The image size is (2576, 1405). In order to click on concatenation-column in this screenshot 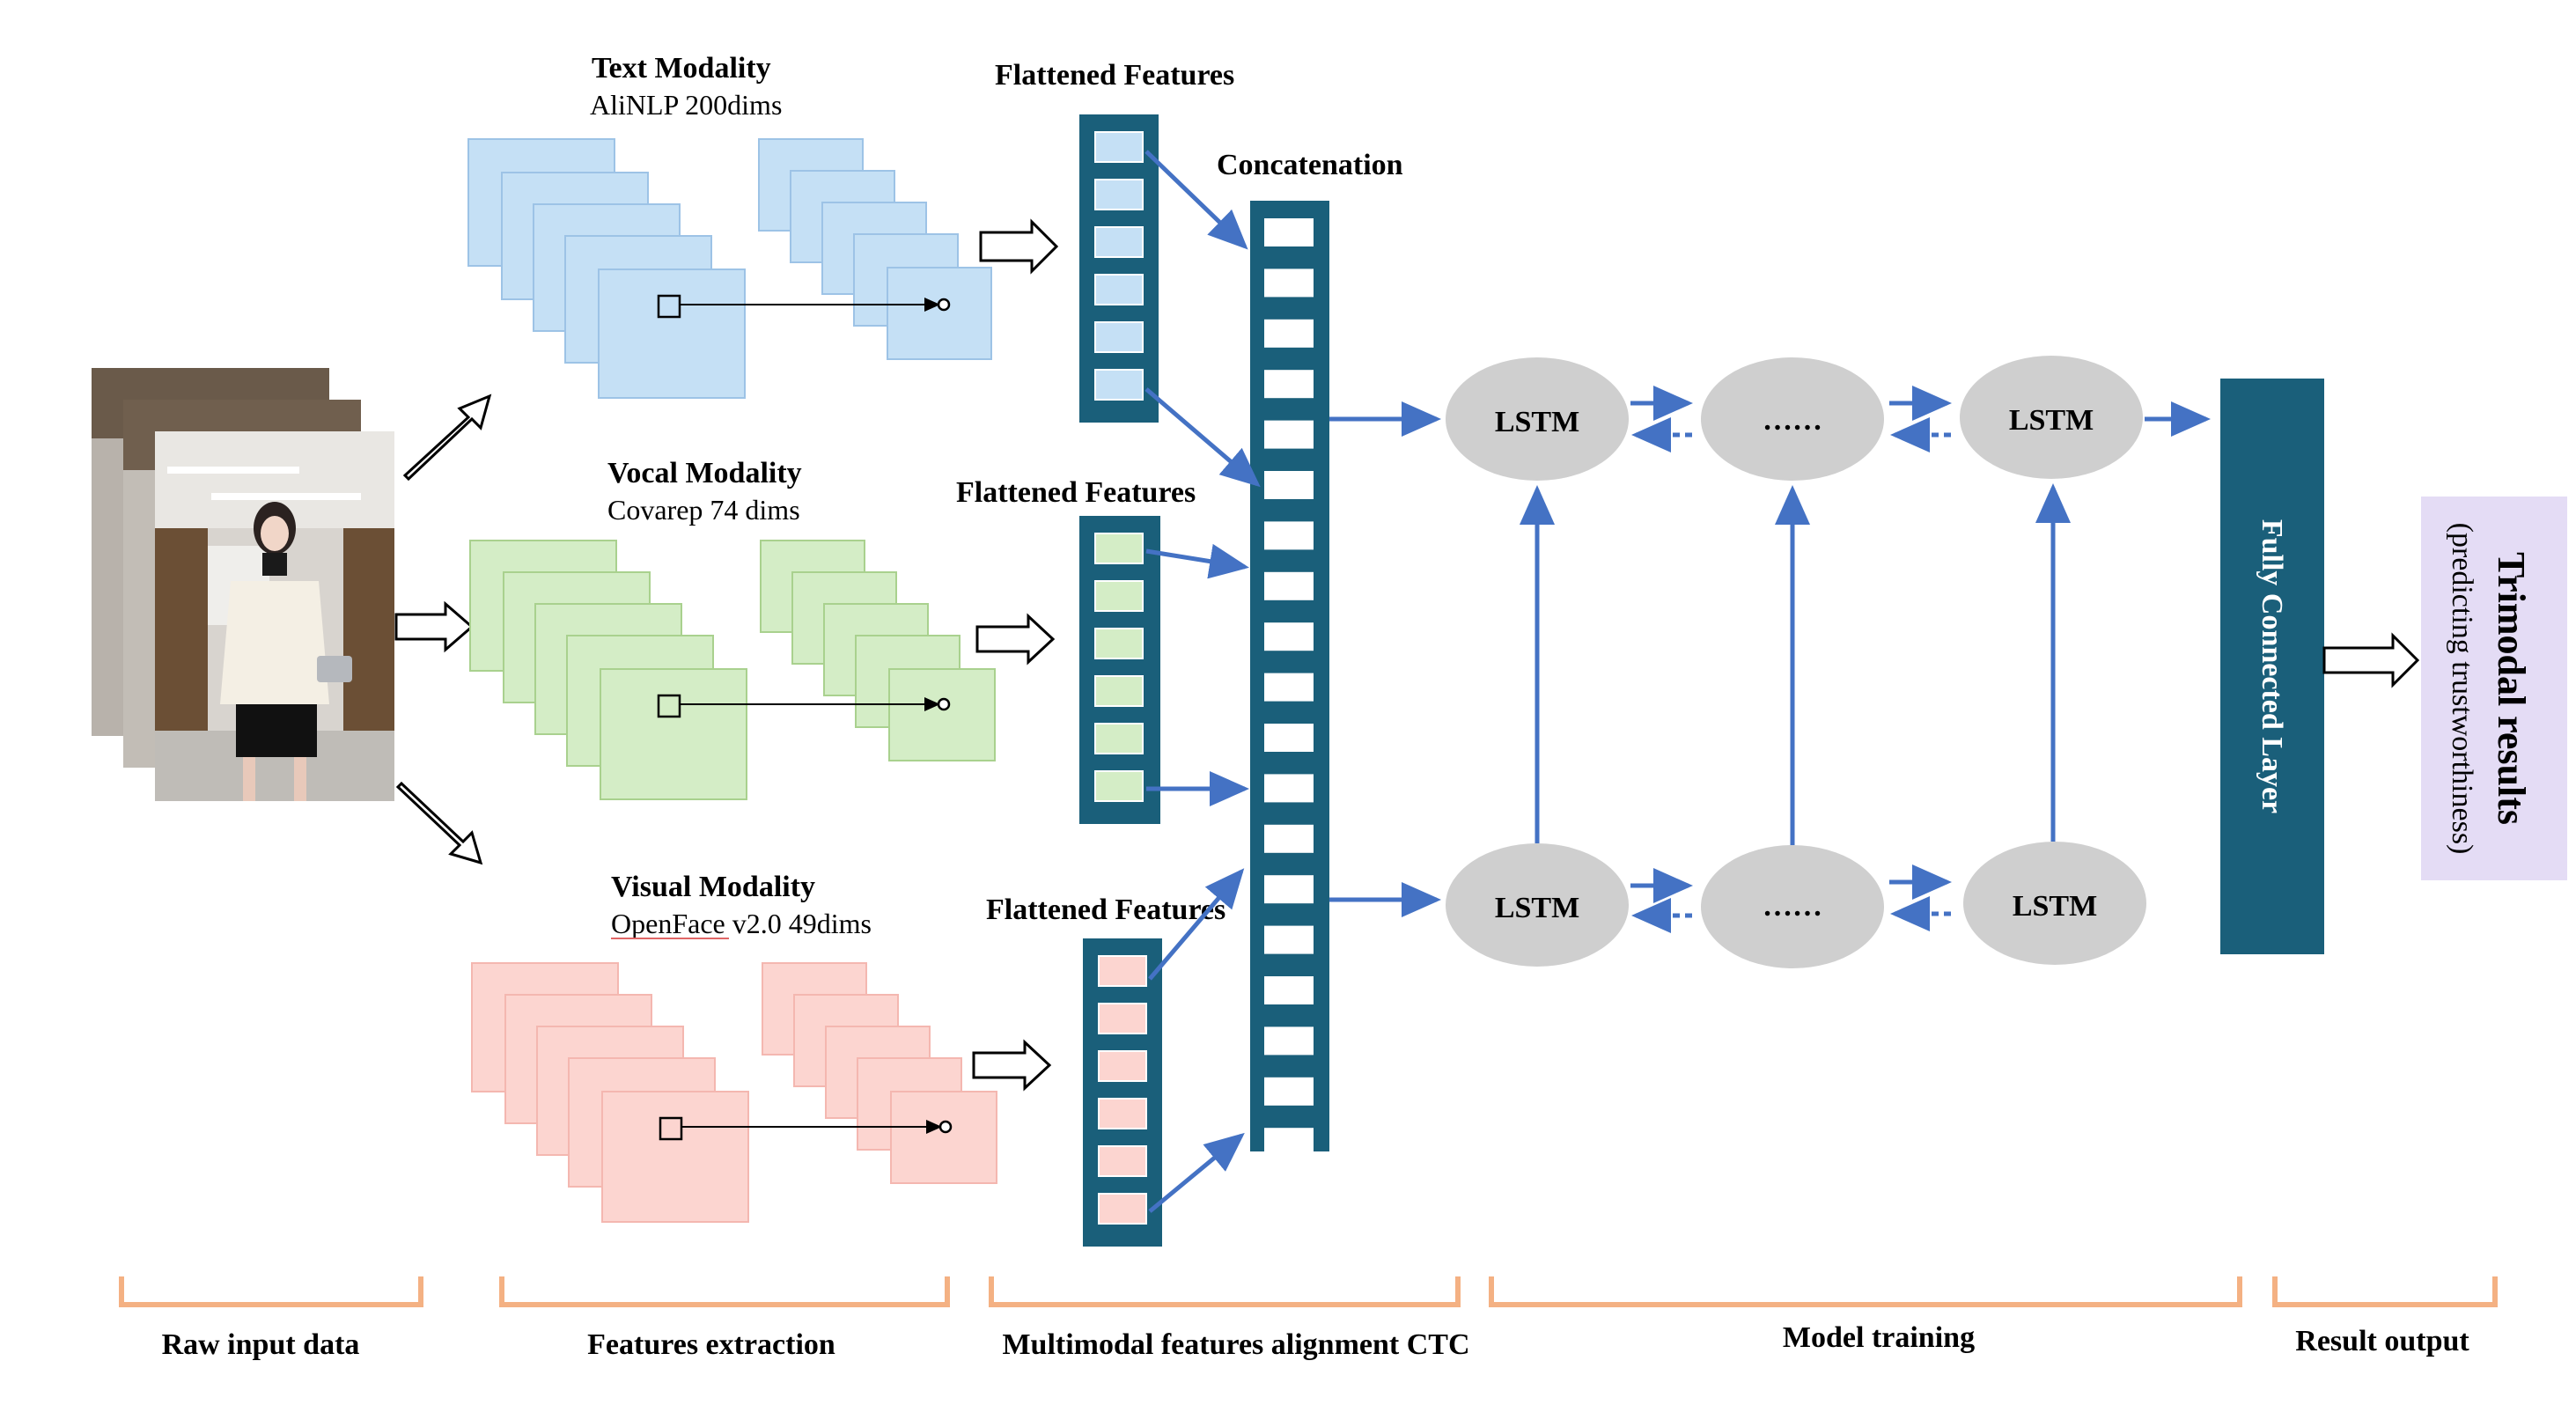, I will do `click(1290, 679)`.